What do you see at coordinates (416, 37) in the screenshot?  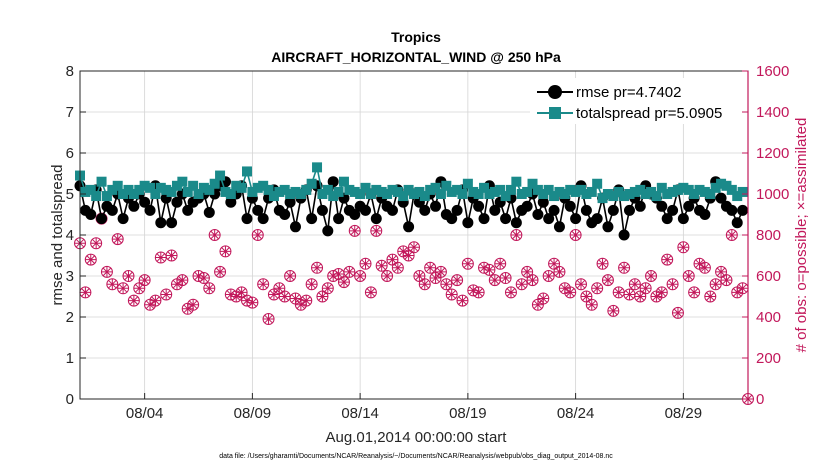 I see `chart-title: Tropics` at bounding box center [416, 37].